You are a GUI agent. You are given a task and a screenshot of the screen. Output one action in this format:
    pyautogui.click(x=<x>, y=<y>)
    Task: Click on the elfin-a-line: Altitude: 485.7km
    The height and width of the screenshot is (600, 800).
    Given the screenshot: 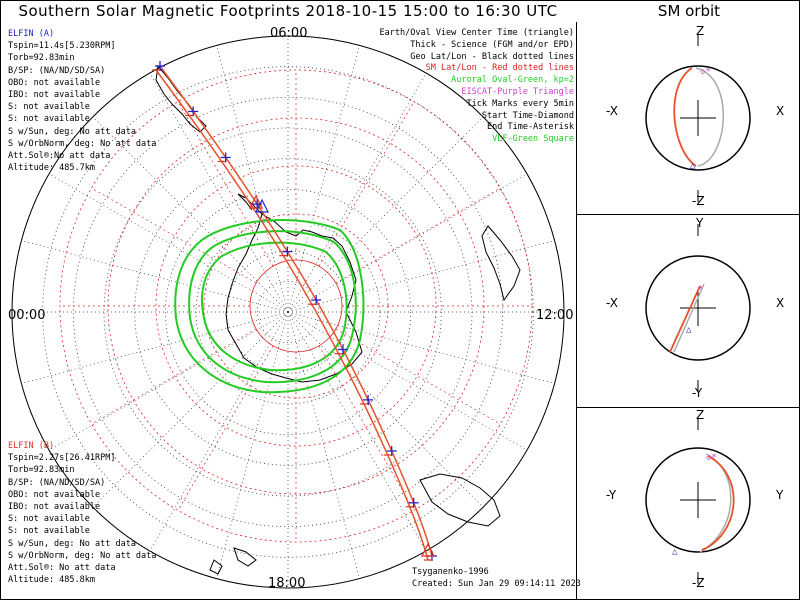 What is the action you would take?
    pyautogui.click(x=51, y=168)
    